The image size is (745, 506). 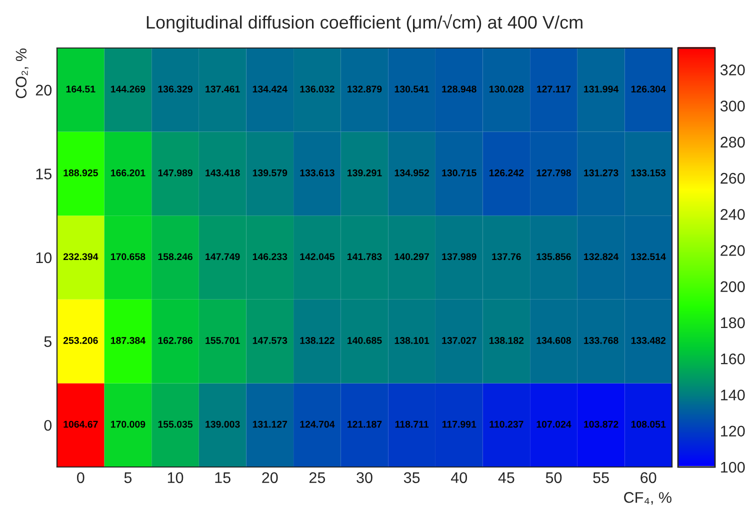 What do you see at coordinates (412, 89) in the screenshot?
I see `data-label: 130.541` at bounding box center [412, 89].